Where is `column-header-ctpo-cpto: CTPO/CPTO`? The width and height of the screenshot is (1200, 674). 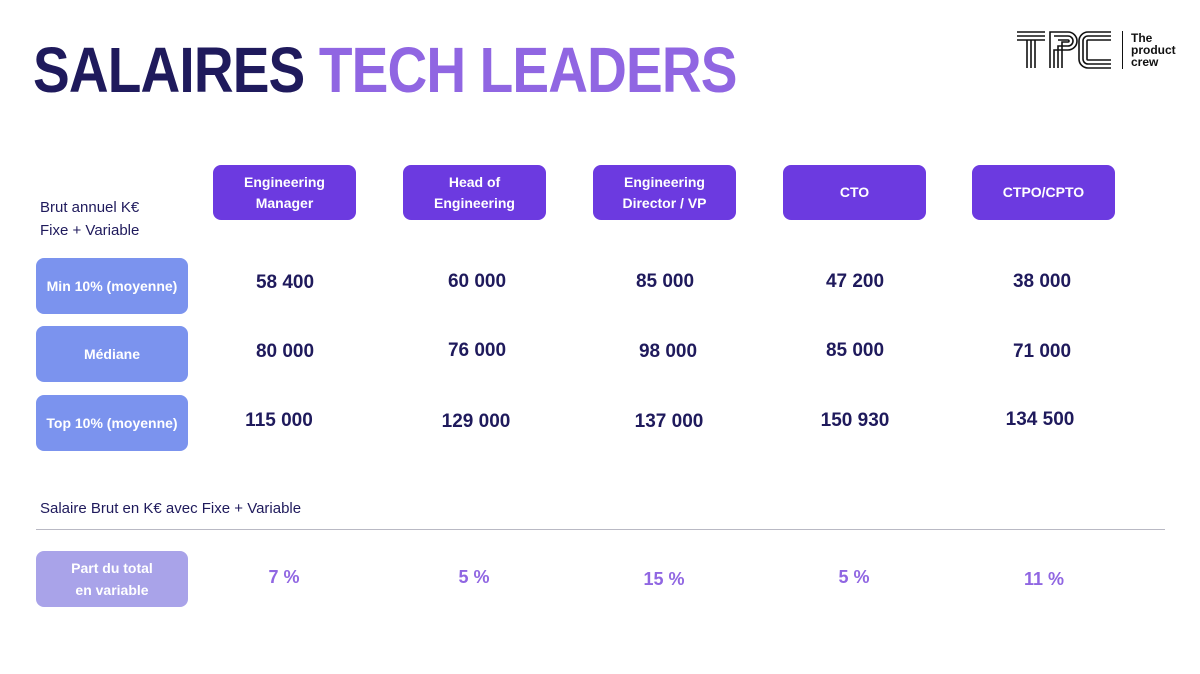
column-header-ctpo-cpto: CTPO/CPTO is located at coordinates (1043, 192).